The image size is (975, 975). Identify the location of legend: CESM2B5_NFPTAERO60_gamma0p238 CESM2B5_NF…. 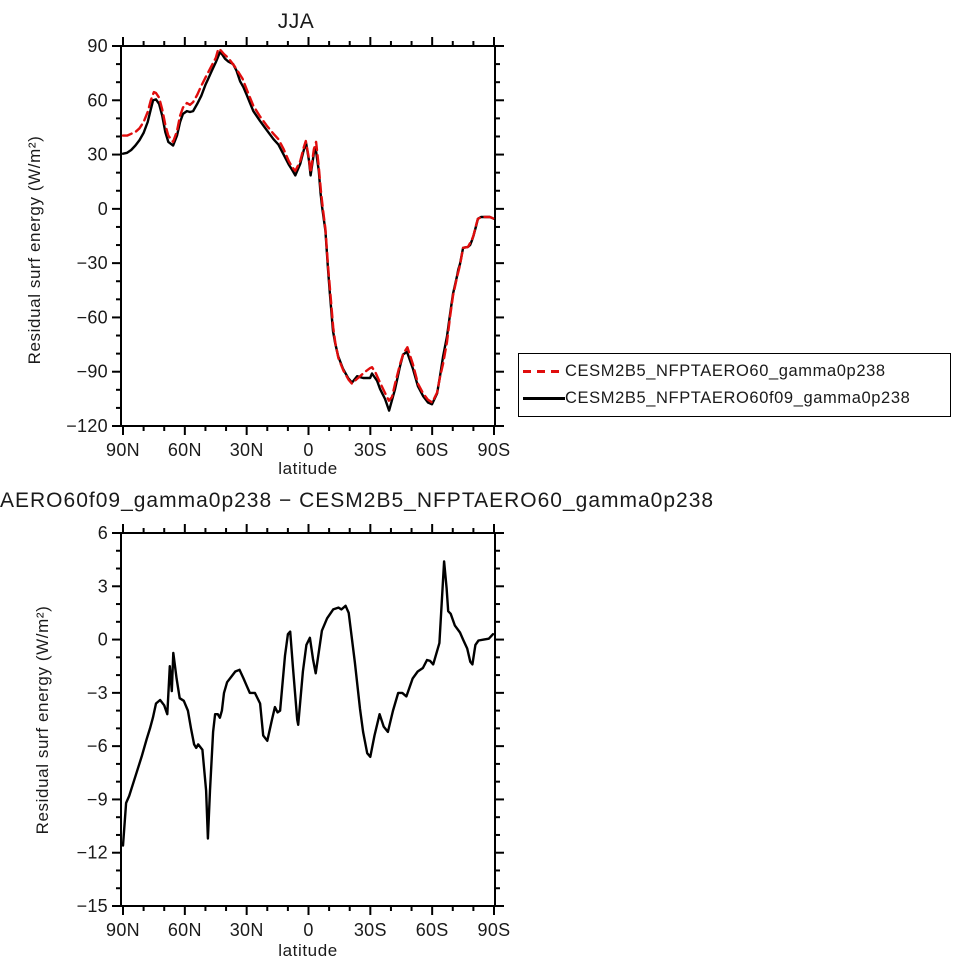
(734, 385).